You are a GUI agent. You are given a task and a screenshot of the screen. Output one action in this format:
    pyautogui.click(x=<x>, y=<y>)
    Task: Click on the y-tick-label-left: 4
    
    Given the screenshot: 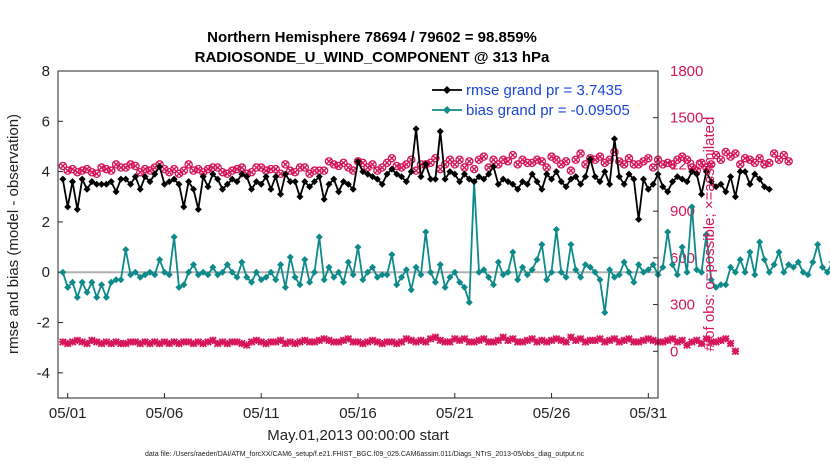 What is the action you would take?
    pyautogui.click(x=46, y=172)
    